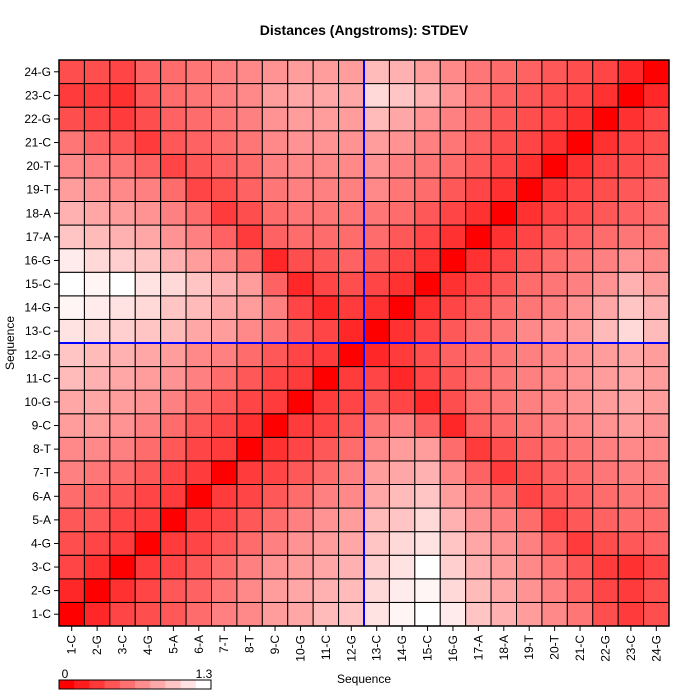 The width and height of the screenshot is (700, 700). What do you see at coordinates (656, 648) in the screenshot?
I see `x-tick-label: 24-G` at bounding box center [656, 648].